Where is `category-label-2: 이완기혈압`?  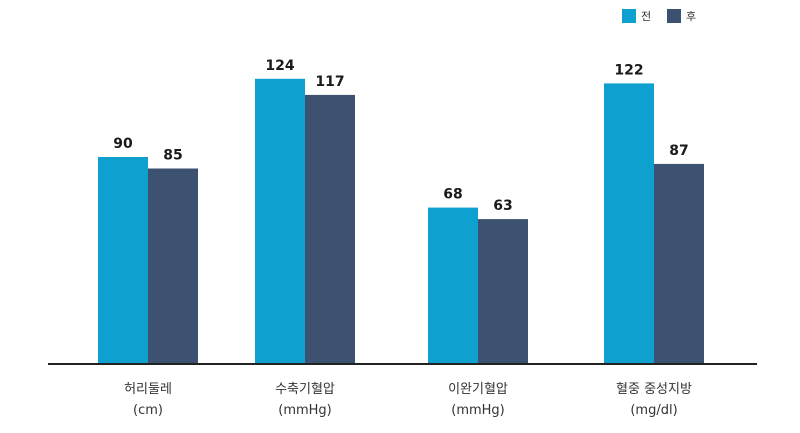
category-label-2: 이완기혈압 is located at coordinates (478, 389).